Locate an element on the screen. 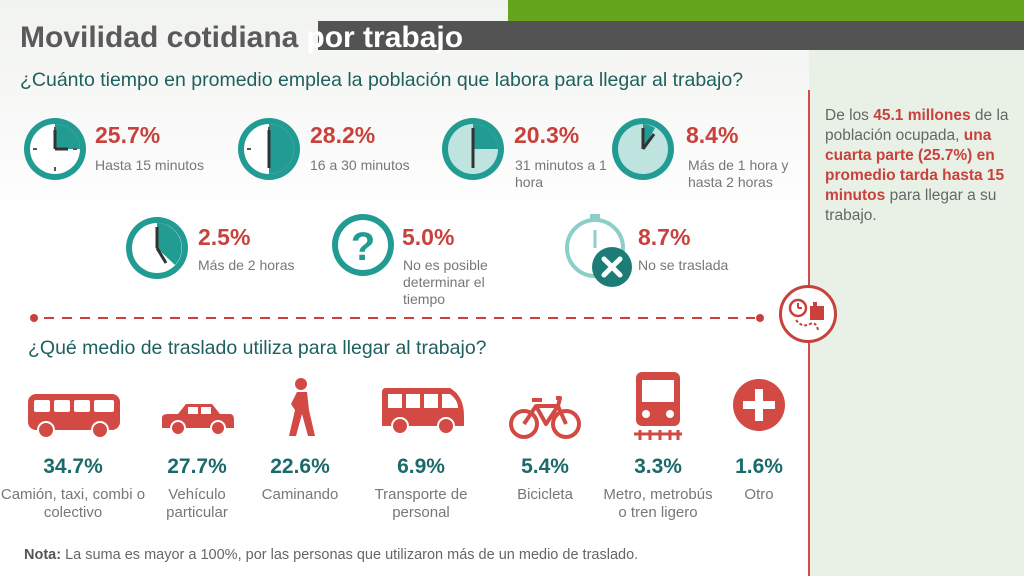  mode-percent: 27.7% is located at coordinates (197, 466).